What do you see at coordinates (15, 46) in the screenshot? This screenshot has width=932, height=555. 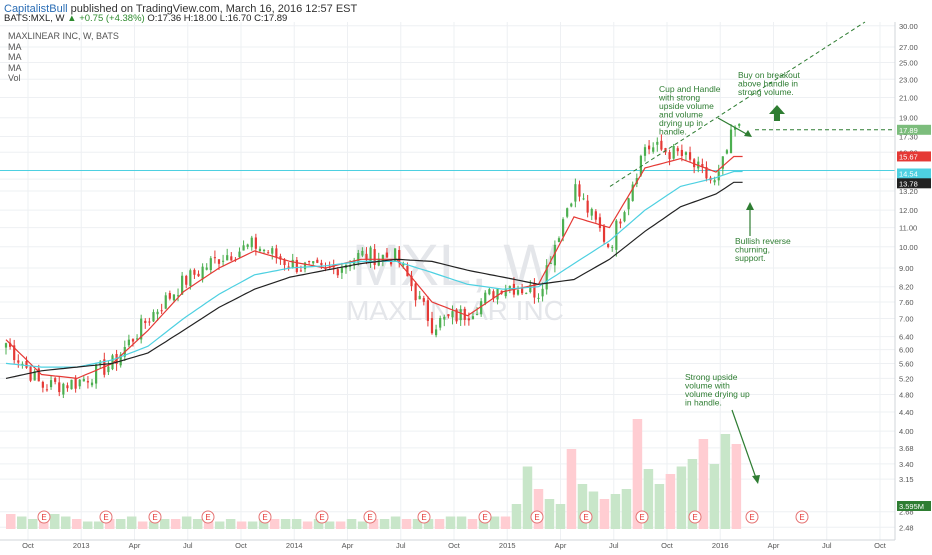 I see `legend-ma-1: MA` at bounding box center [15, 46].